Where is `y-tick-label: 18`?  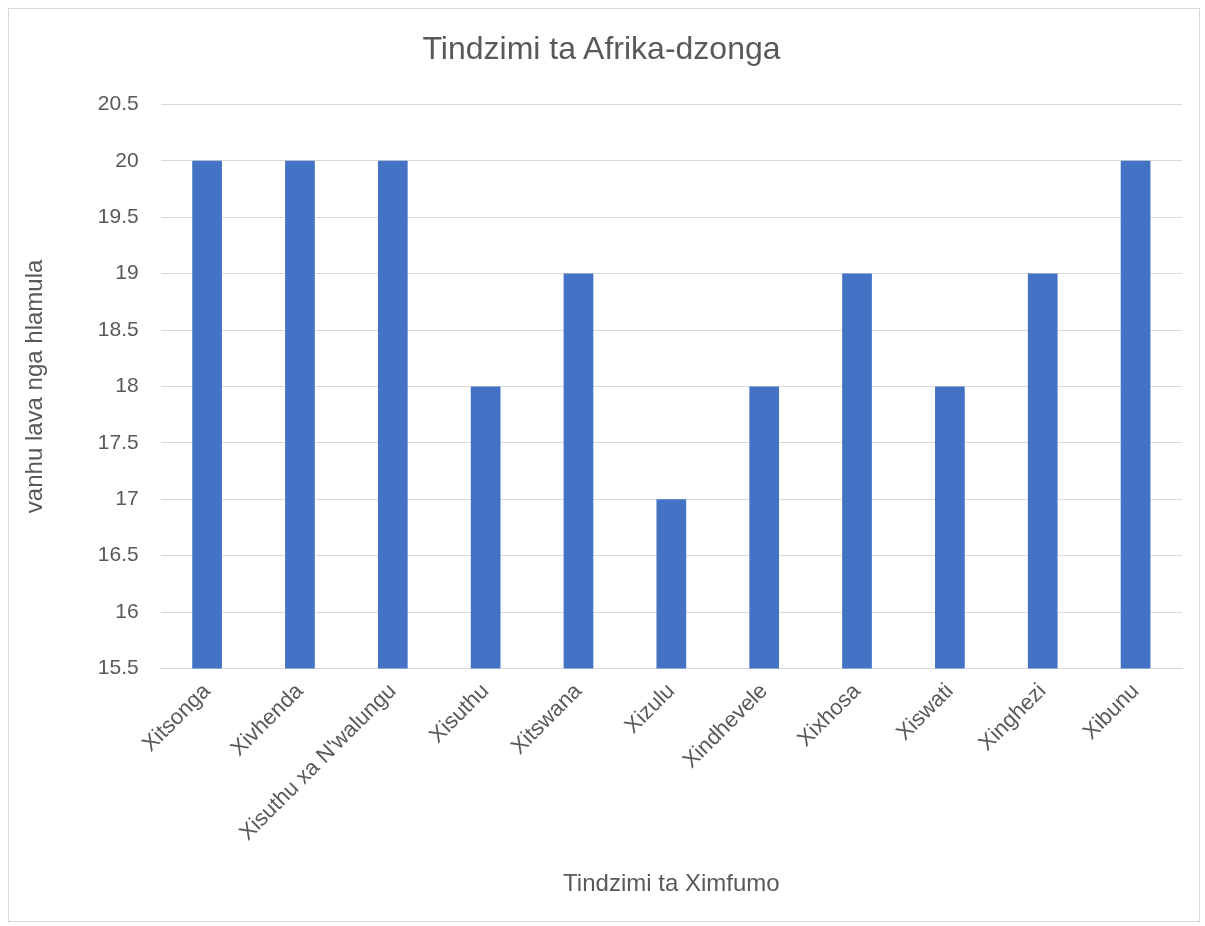 y-tick-label: 18 is located at coordinates (127, 385).